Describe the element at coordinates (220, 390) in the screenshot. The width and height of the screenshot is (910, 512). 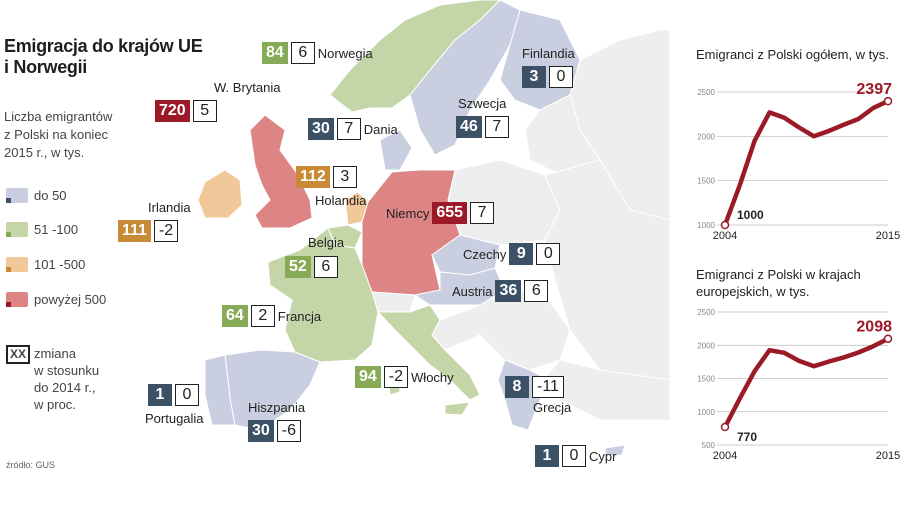
I see `map-portugal` at that location.